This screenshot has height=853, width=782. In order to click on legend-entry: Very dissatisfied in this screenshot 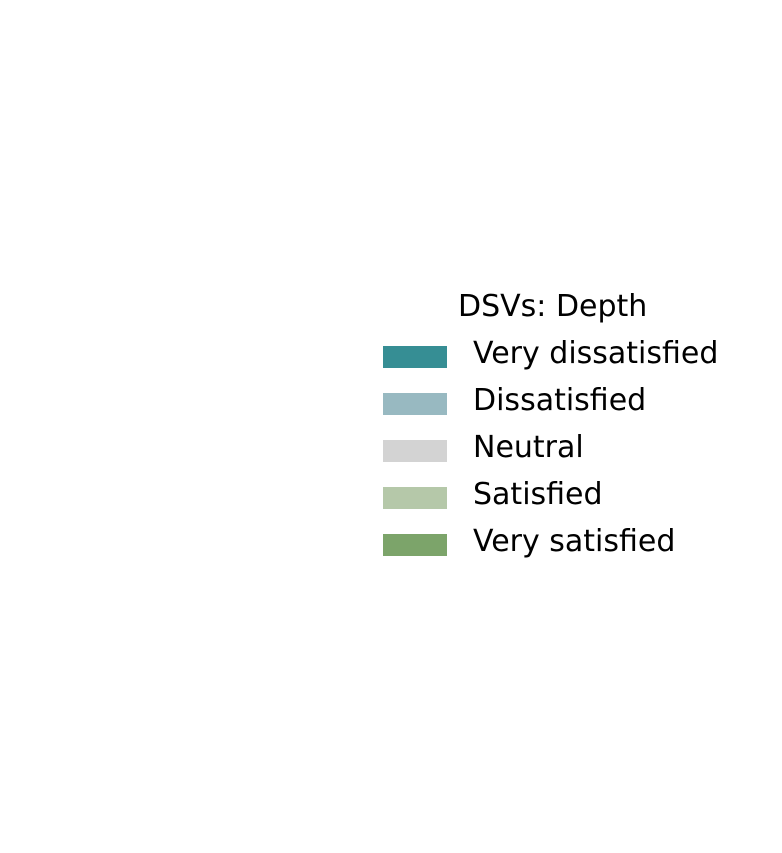, I will do `click(573, 354)`.